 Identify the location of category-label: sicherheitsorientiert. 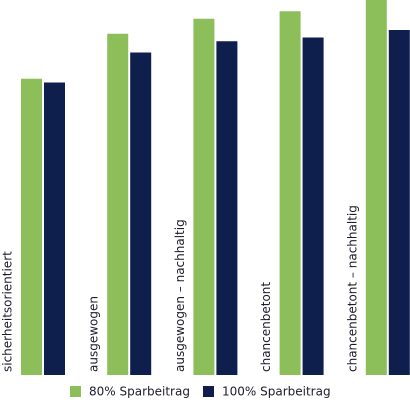
(8, 311).